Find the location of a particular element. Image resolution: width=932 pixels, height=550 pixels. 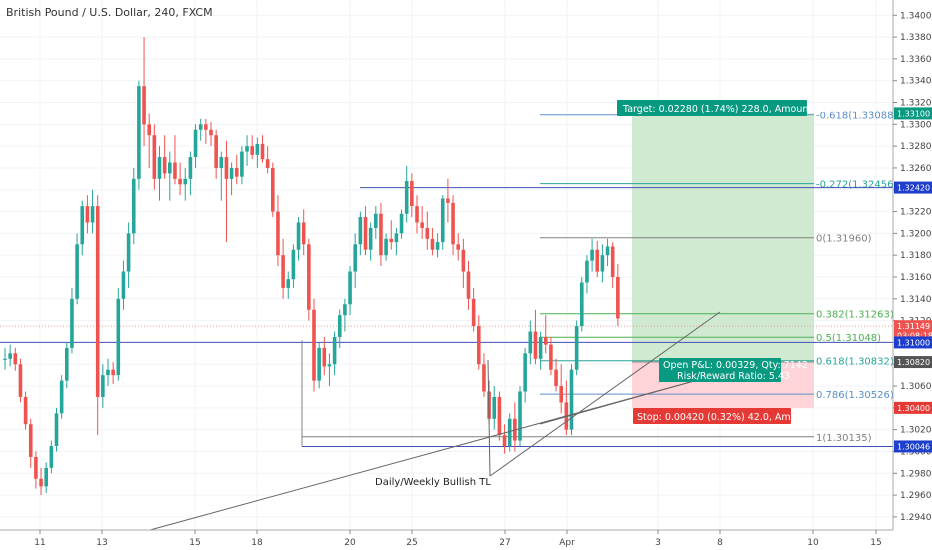

trendline-anchor is located at coordinates (489, 418).